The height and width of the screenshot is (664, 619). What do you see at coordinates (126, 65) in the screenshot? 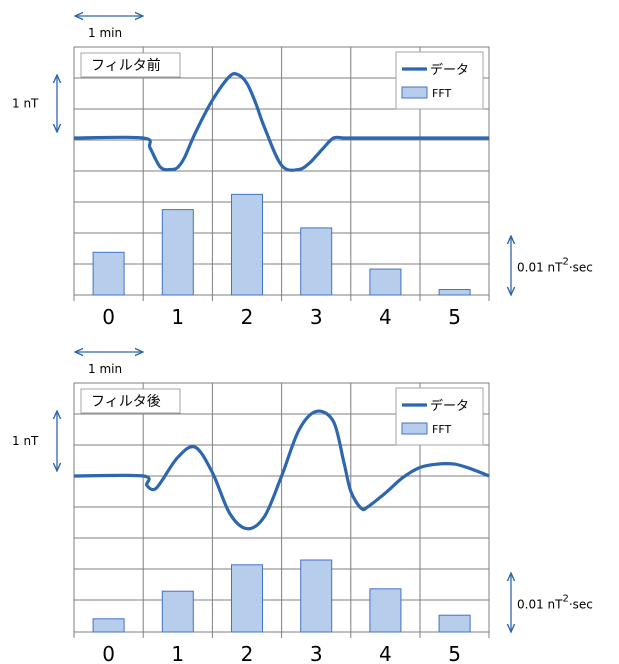
I see `chart-title: フィルタ前` at bounding box center [126, 65].